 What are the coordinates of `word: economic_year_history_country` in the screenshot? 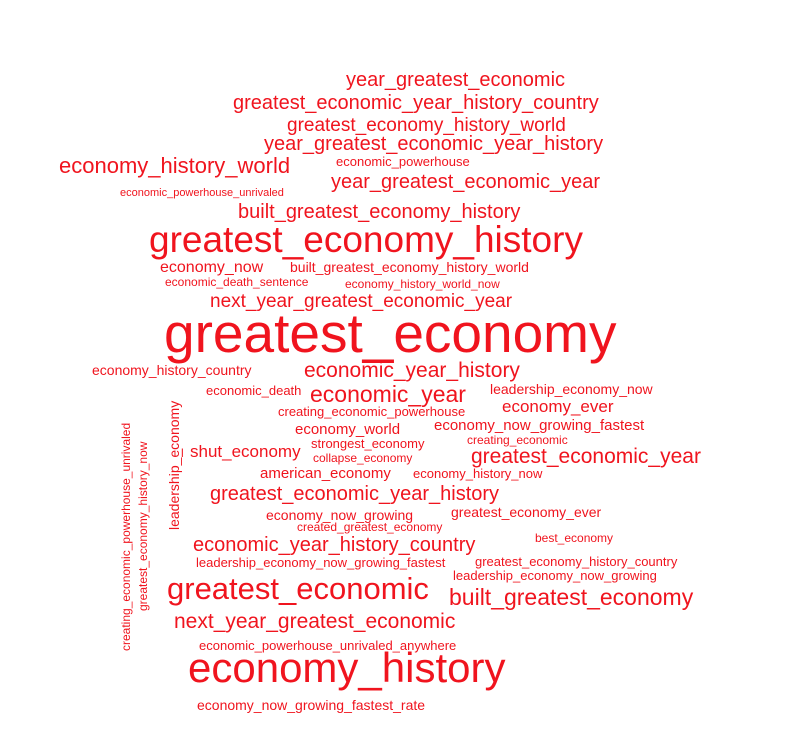 It's located at (334, 545).